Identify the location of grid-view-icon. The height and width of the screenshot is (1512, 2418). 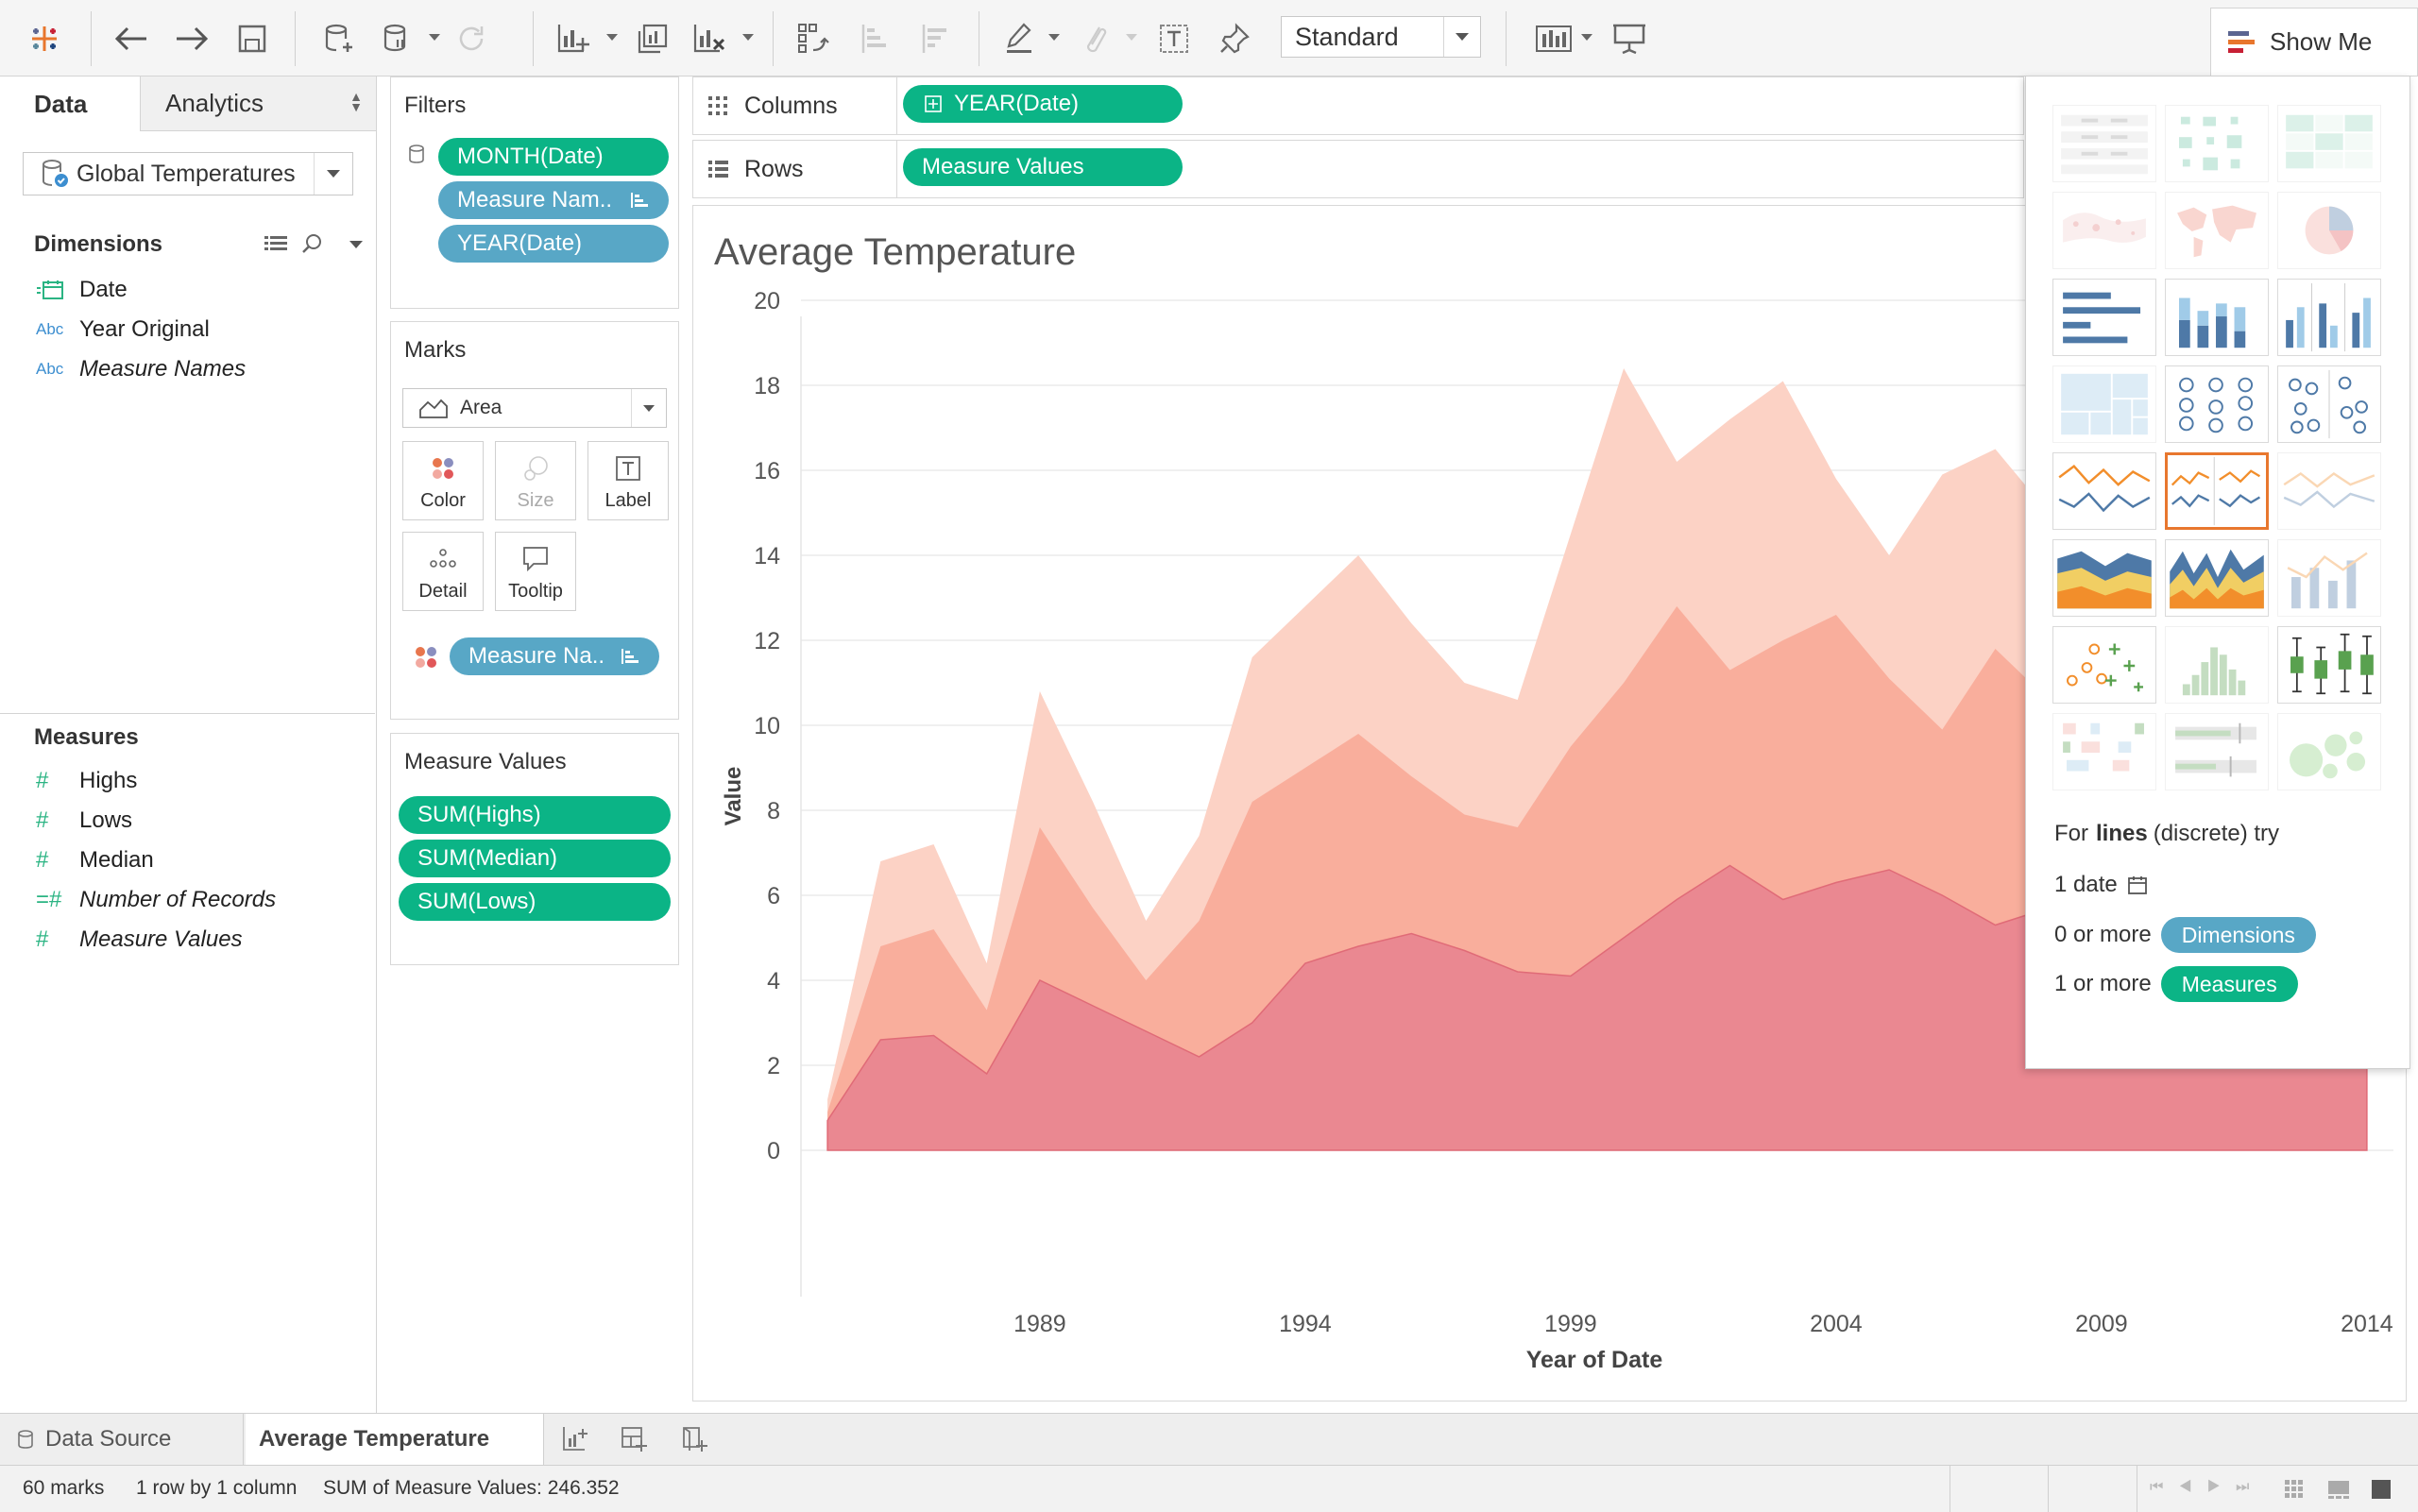
(2294, 1489).